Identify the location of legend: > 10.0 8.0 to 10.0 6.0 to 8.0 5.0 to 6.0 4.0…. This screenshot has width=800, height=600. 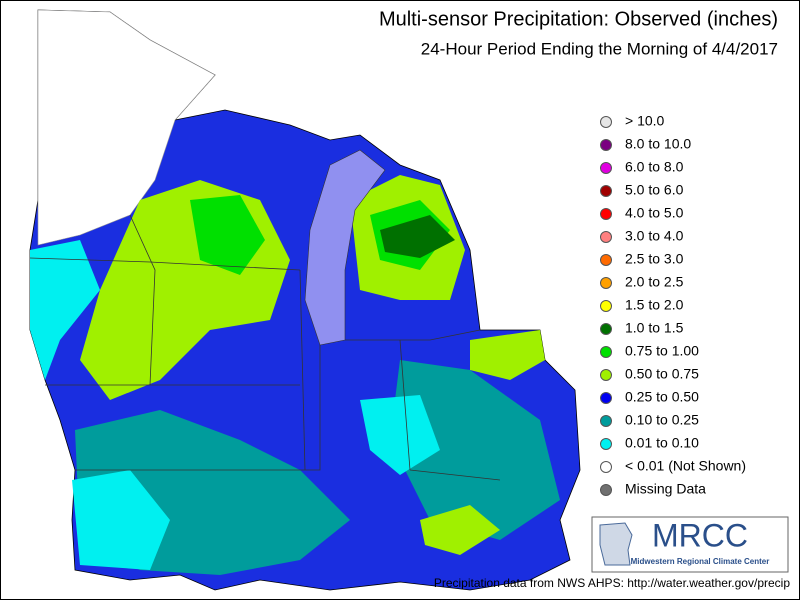
(673, 305).